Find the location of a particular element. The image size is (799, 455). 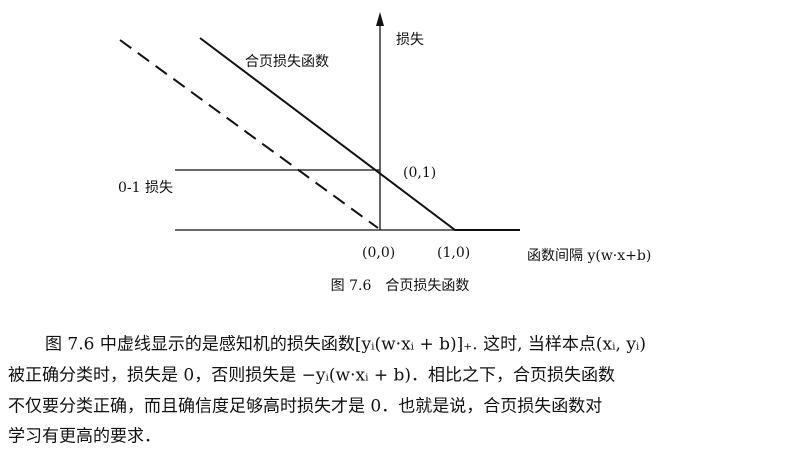

paragraph-line: 不仅要分类正确，而且确信度足够高时损失才是 0．也就是说，合页损失函数对 is located at coordinates (305, 407).